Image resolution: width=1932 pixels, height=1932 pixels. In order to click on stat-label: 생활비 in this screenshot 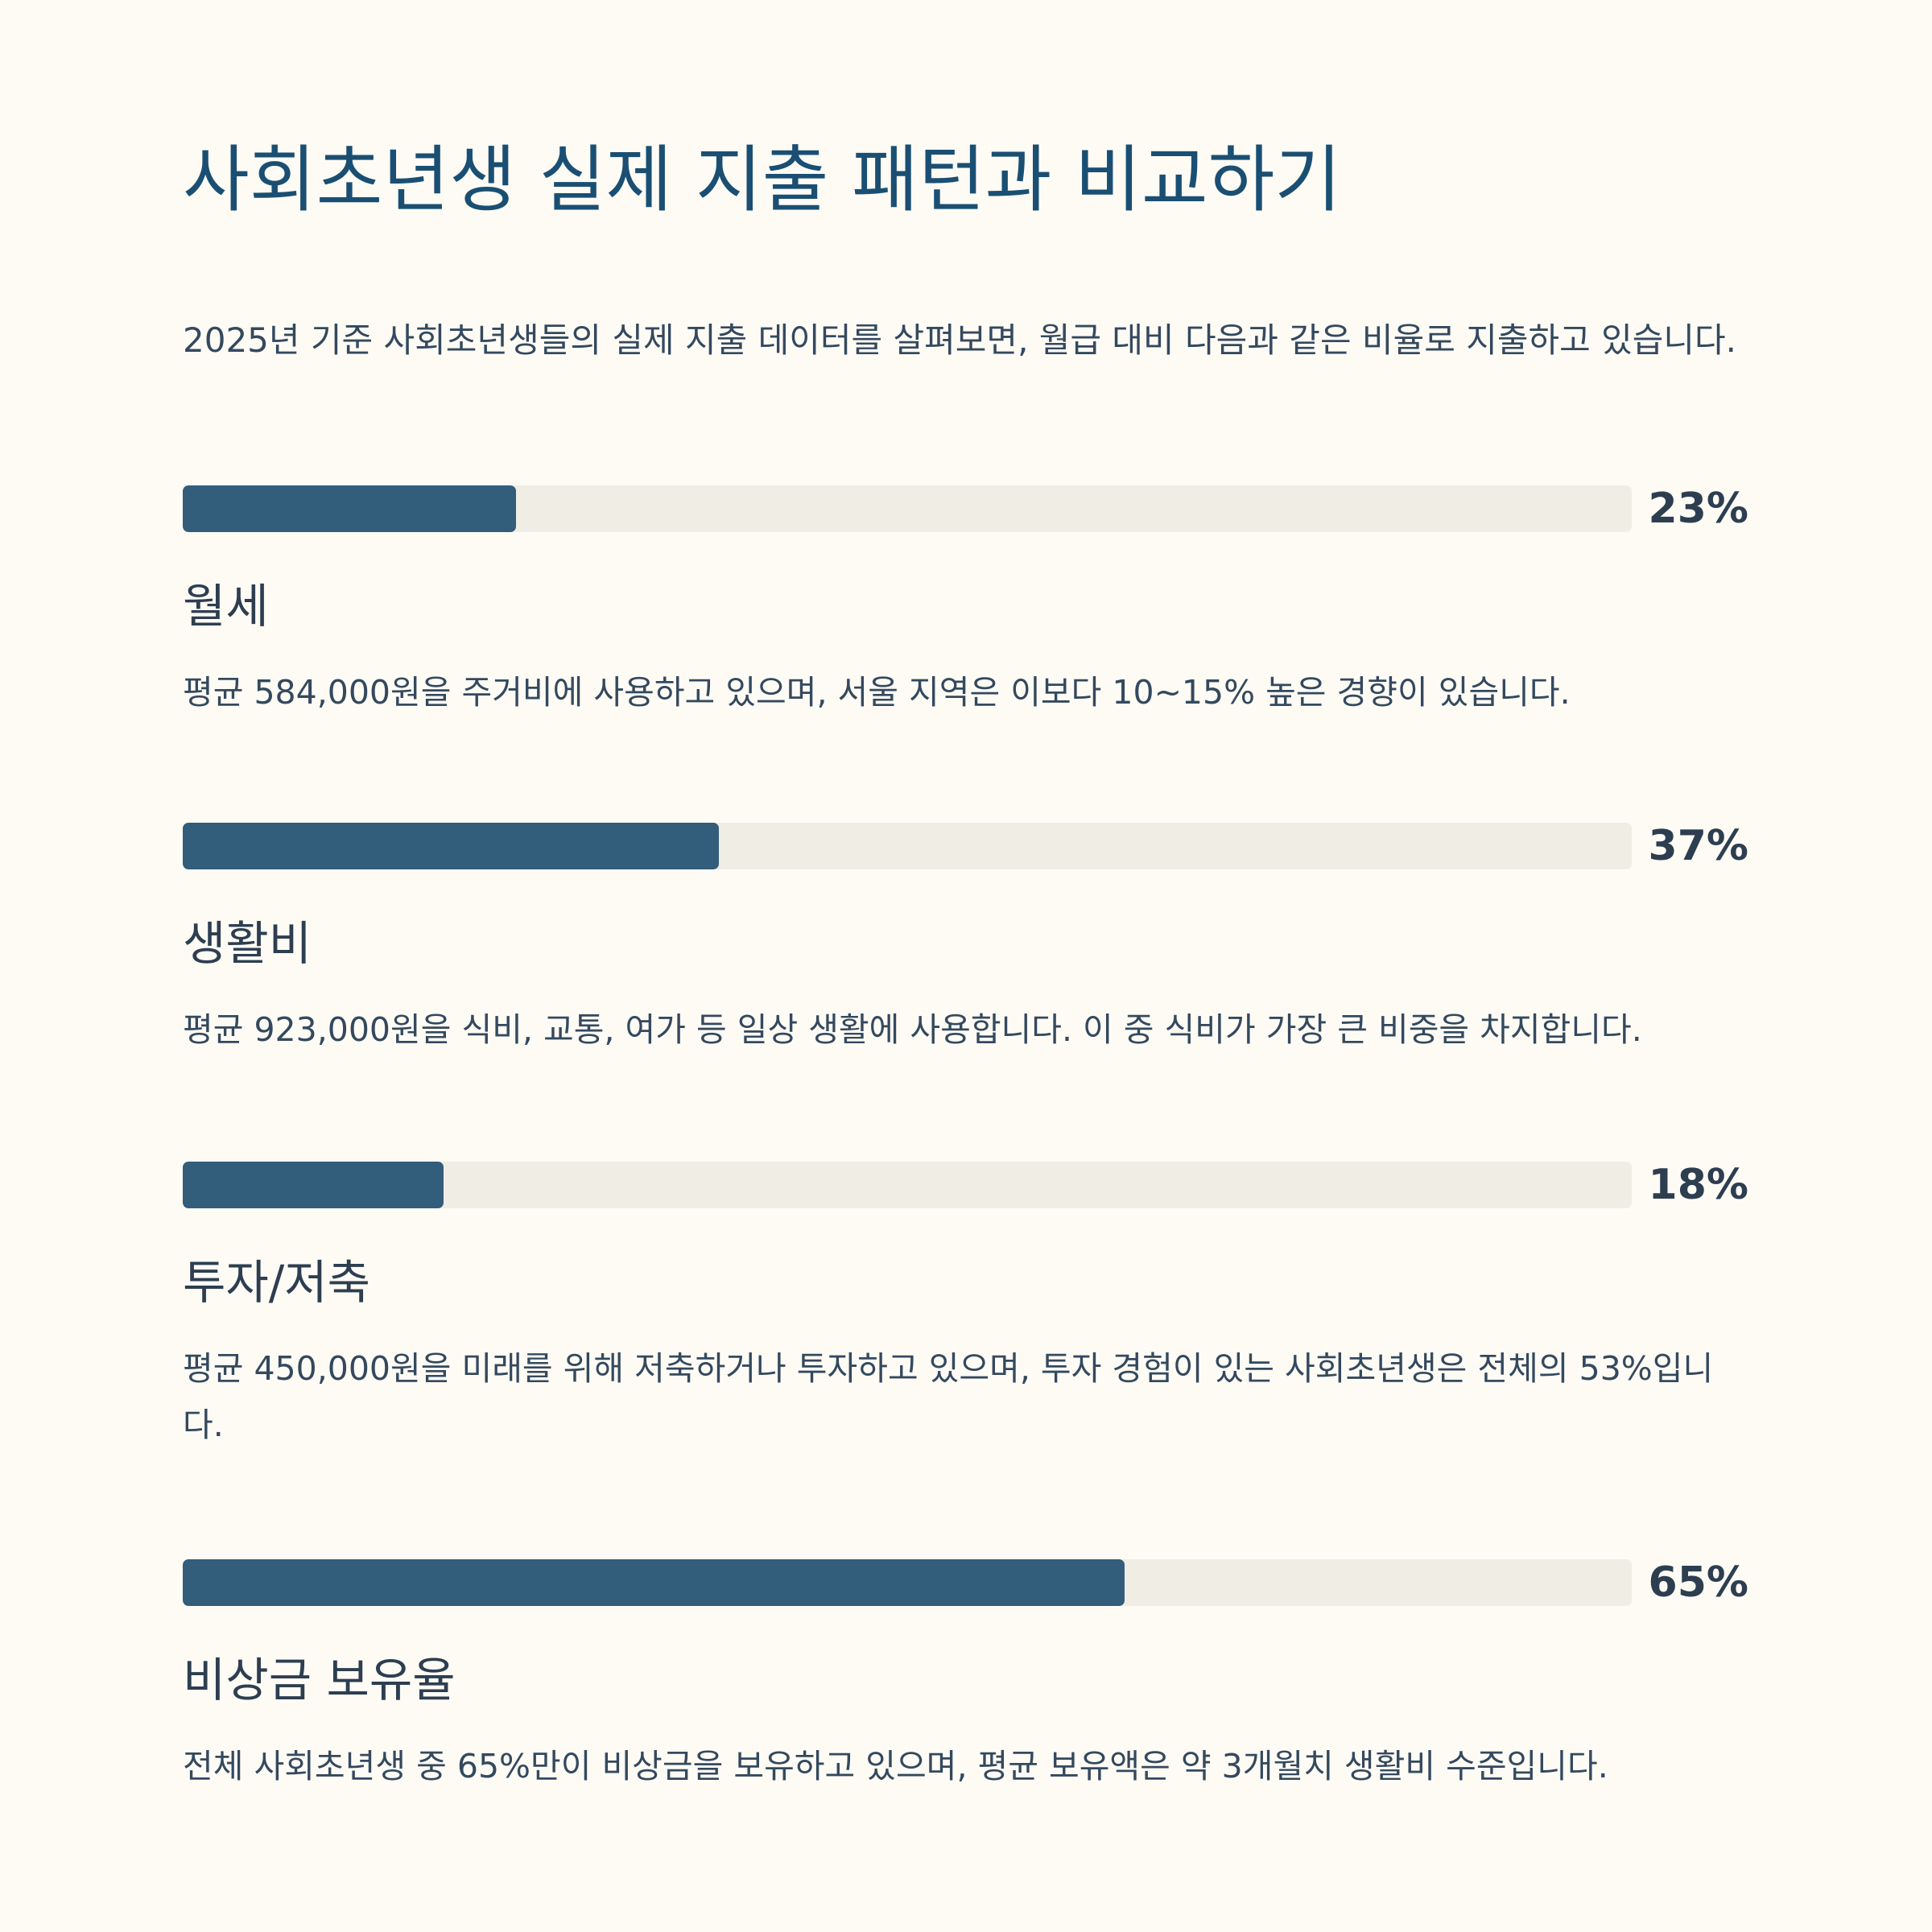, I will do `click(247, 943)`.